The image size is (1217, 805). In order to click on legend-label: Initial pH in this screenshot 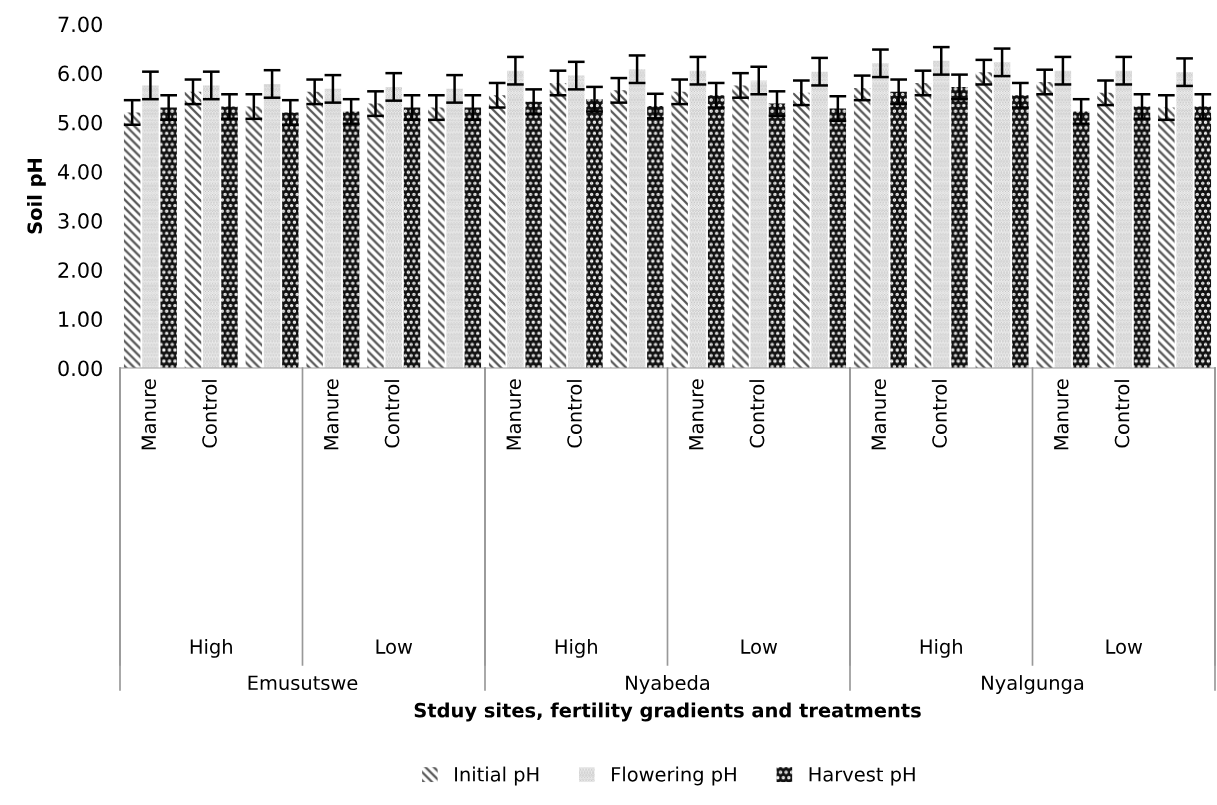, I will do `click(497, 776)`.